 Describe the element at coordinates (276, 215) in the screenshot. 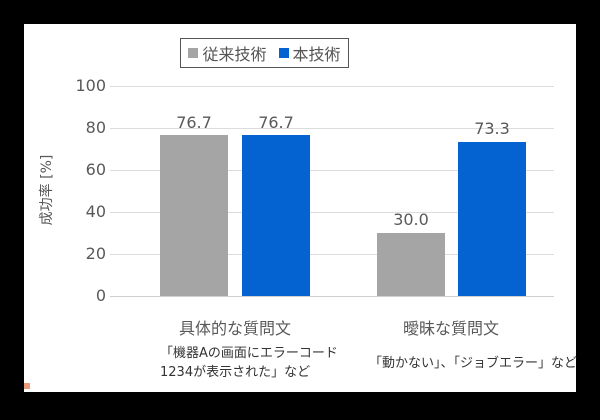

I see `bar-new-specific` at that location.